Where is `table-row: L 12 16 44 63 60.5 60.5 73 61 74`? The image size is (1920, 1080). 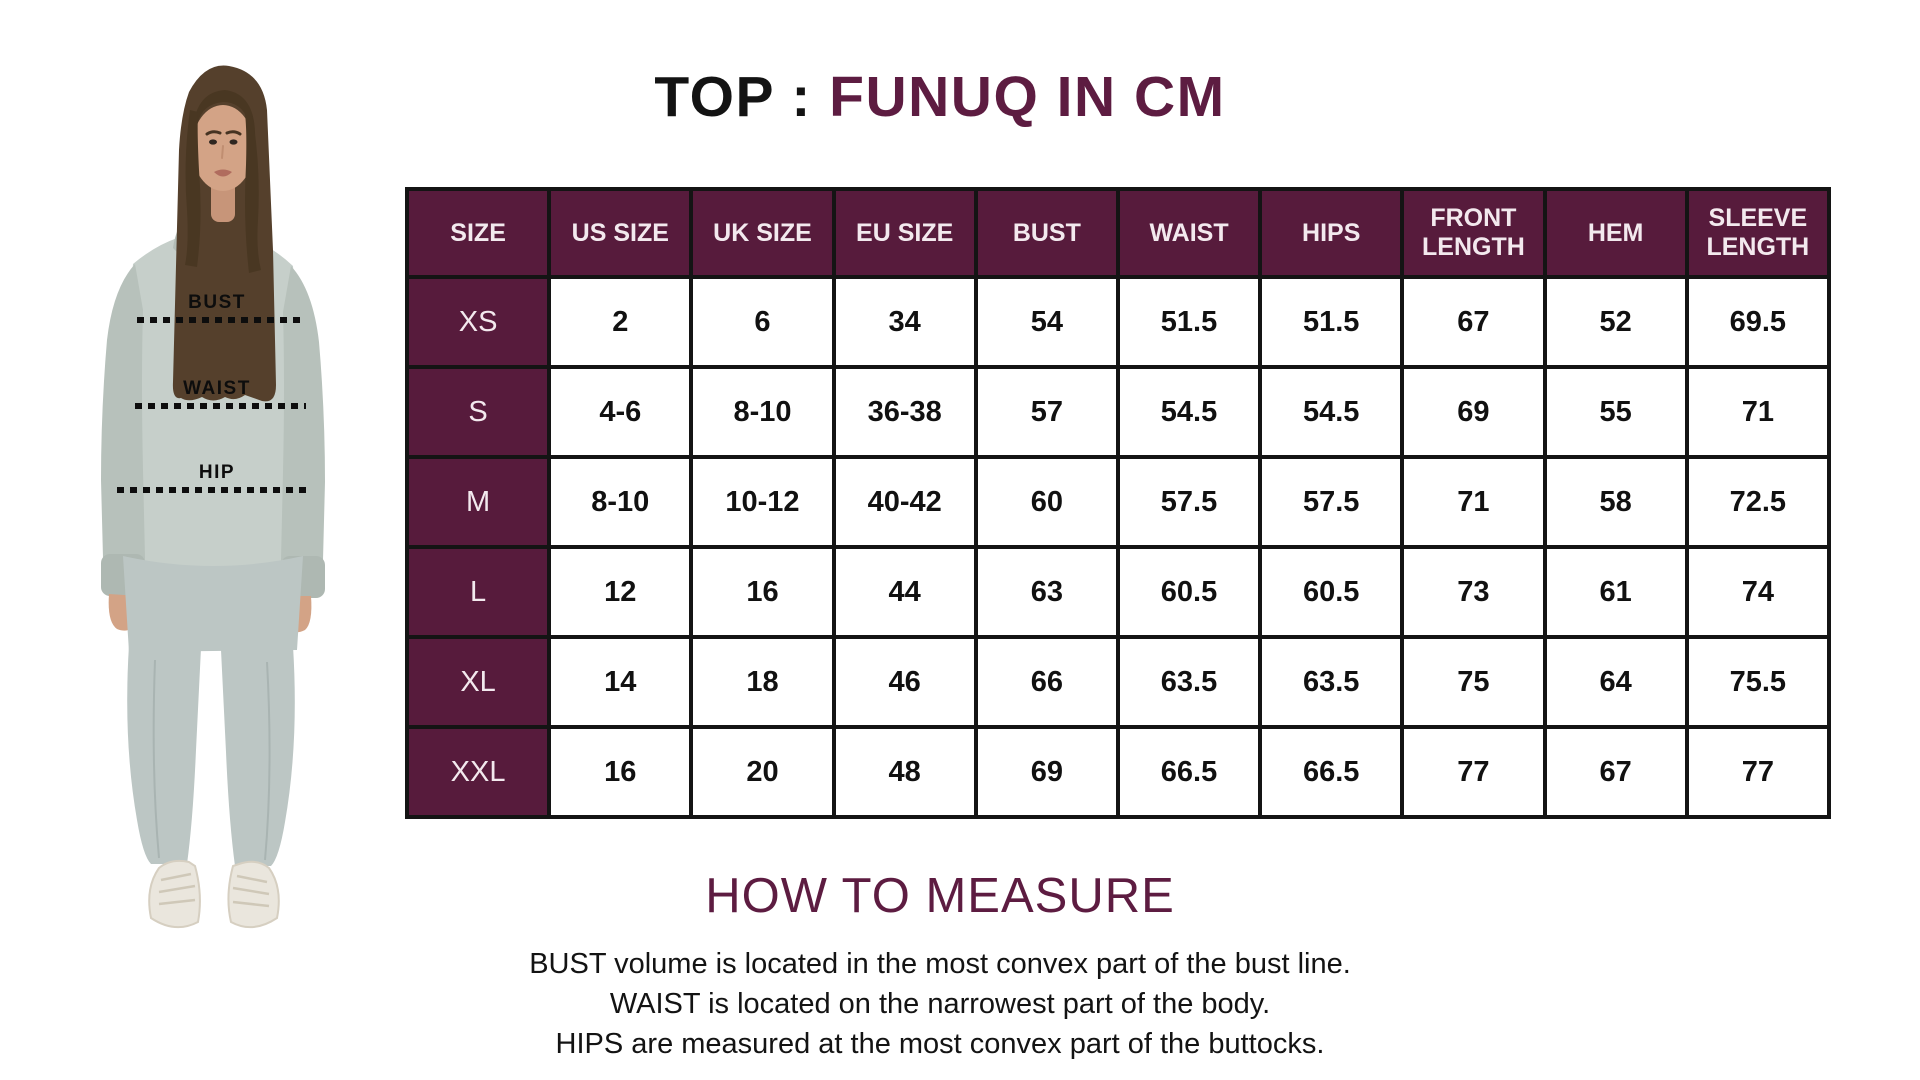
table-row: L 12 16 44 63 60.5 60.5 73 61 74 is located at coordinates (1118, 592).